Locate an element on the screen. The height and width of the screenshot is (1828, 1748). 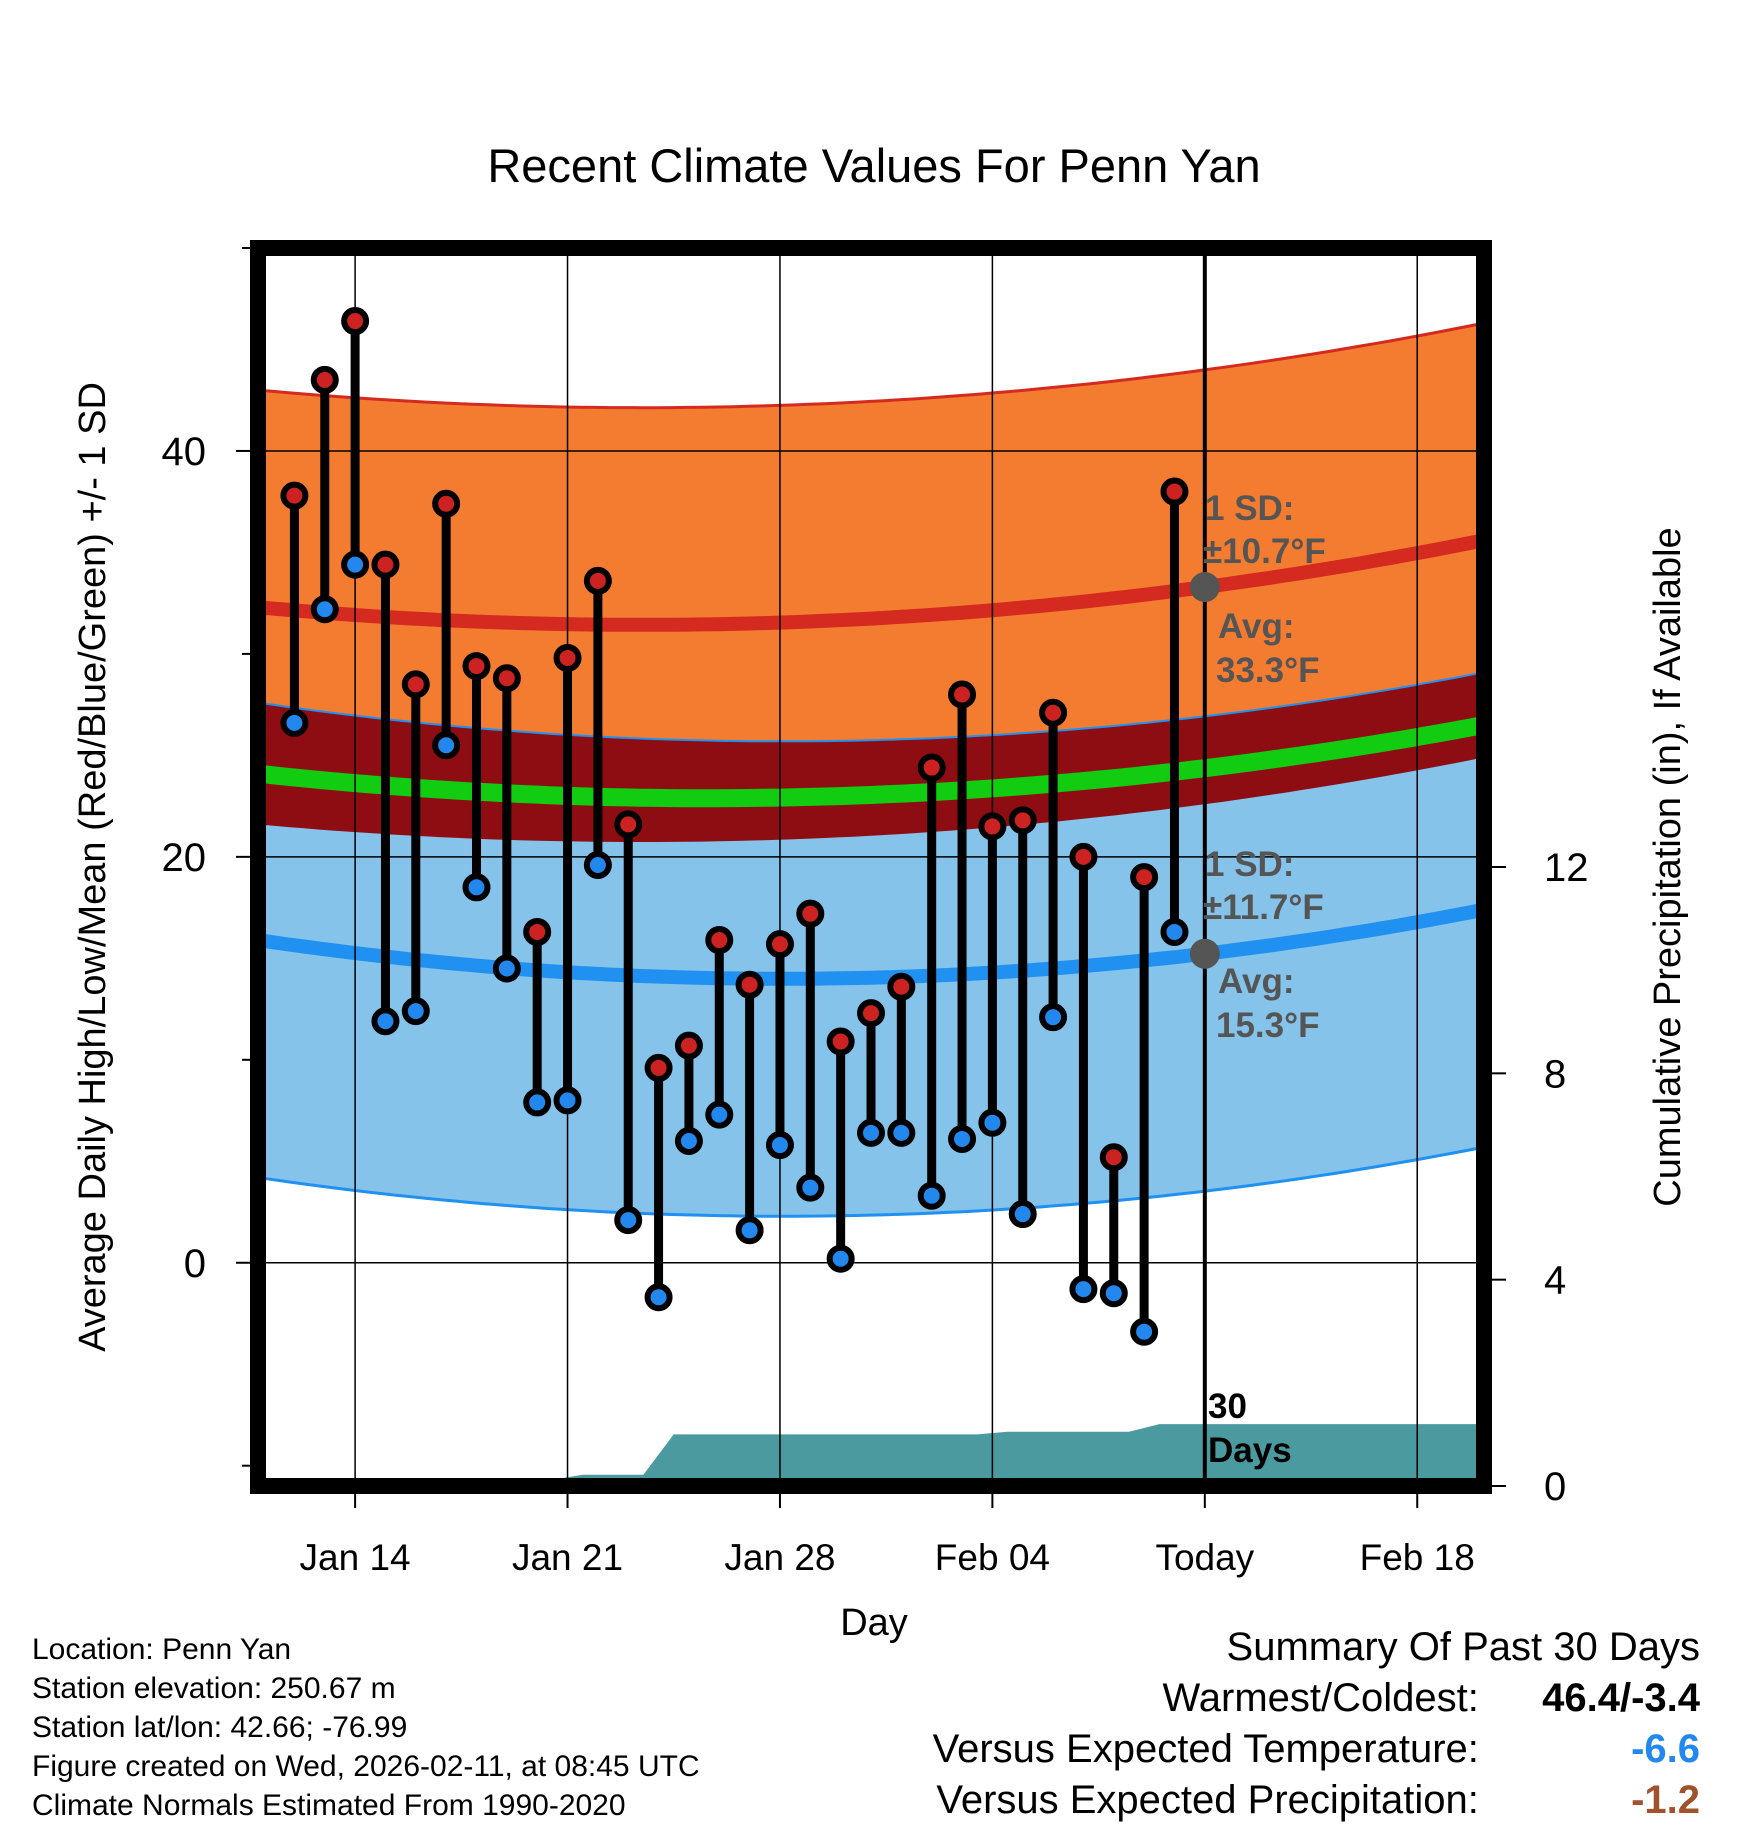
low-sd-value: ±11.7°F is located at coordinates (1263, 907).